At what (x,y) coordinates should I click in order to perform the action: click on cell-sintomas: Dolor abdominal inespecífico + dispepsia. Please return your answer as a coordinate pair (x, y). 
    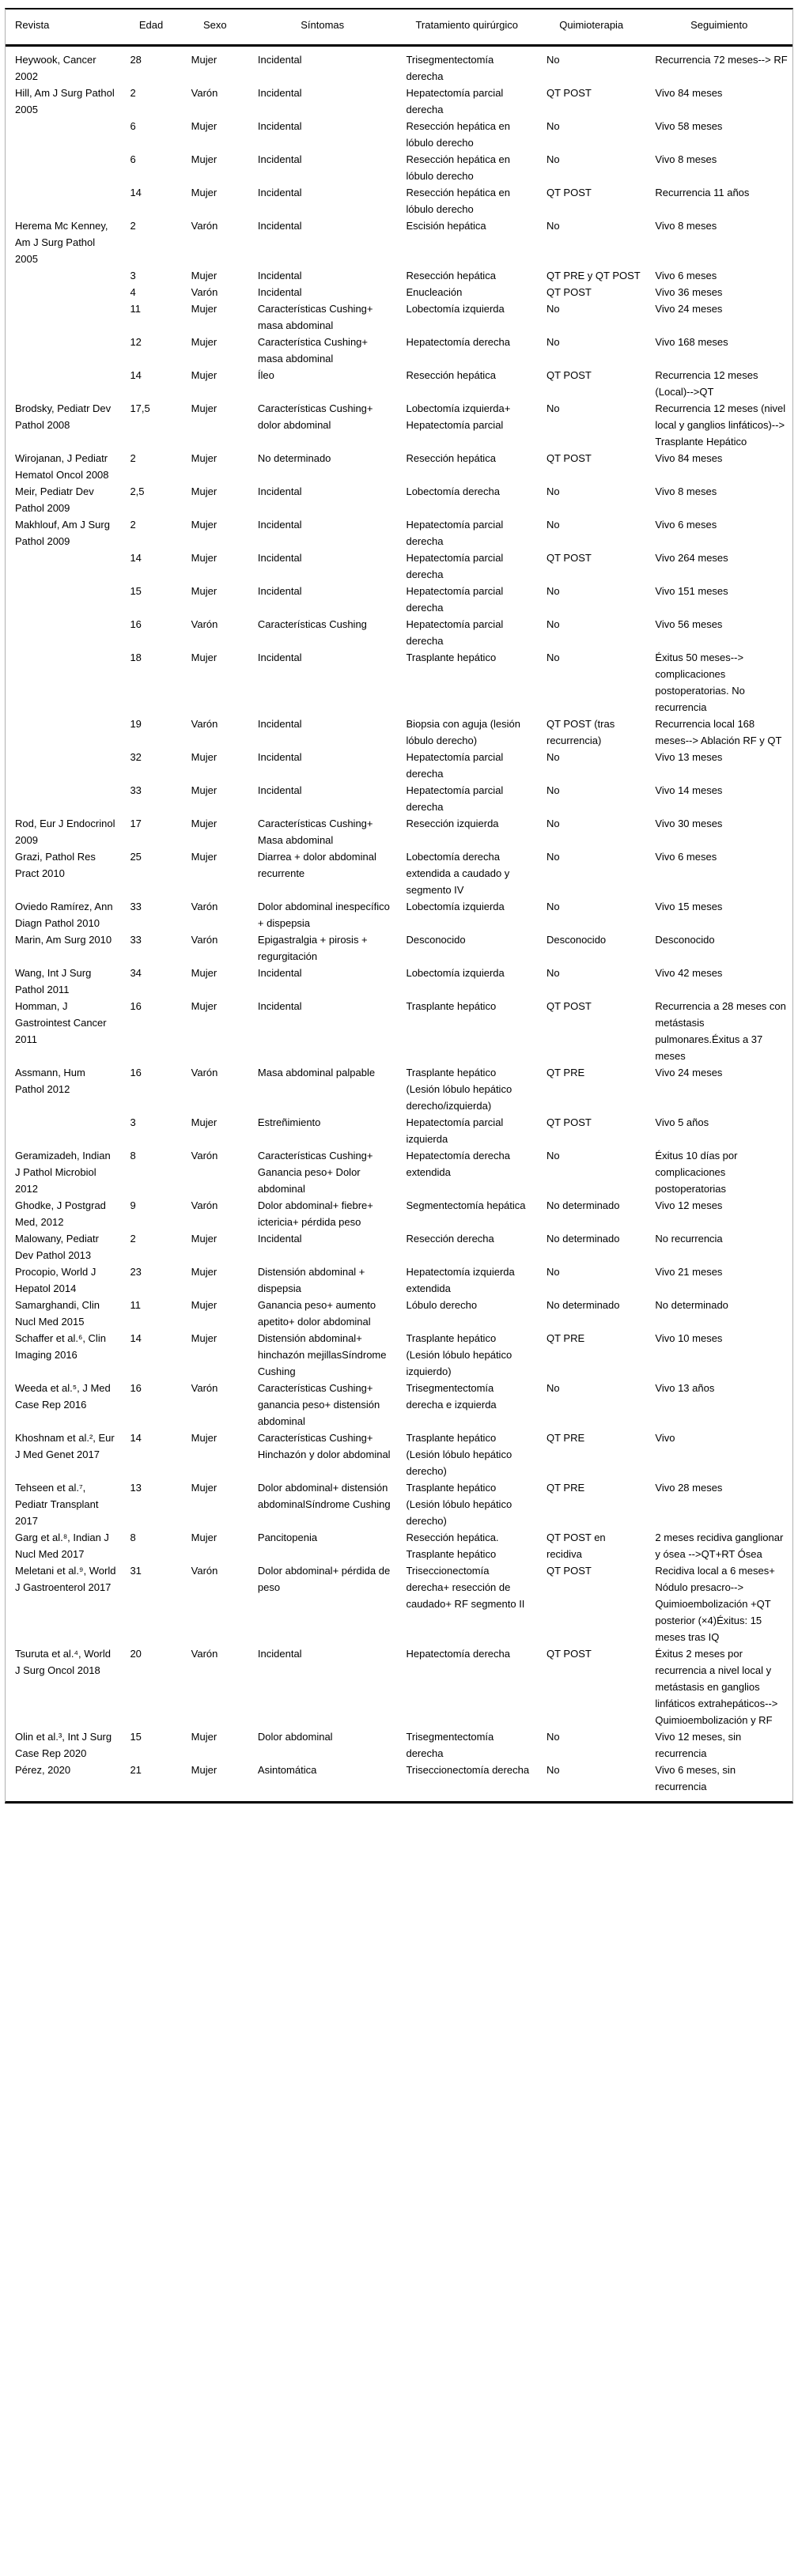
    Looking at the image, I should click on (323, 915).